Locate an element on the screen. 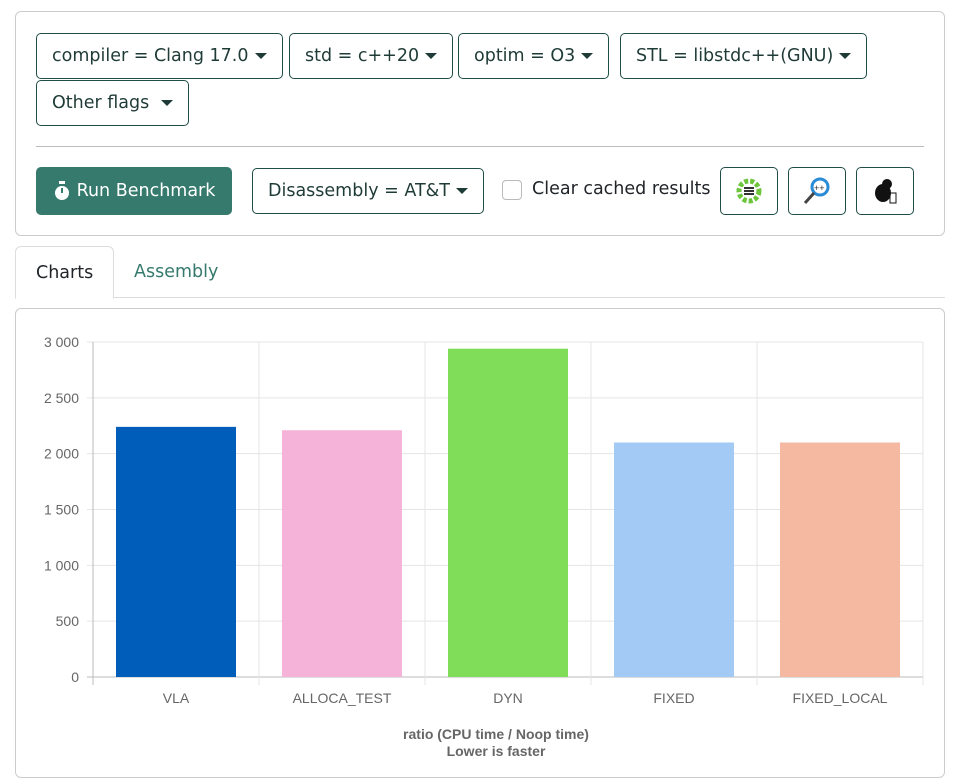 The image size is (960, 784). optim-label: optim = O3 is located at coordinates (525, 56).